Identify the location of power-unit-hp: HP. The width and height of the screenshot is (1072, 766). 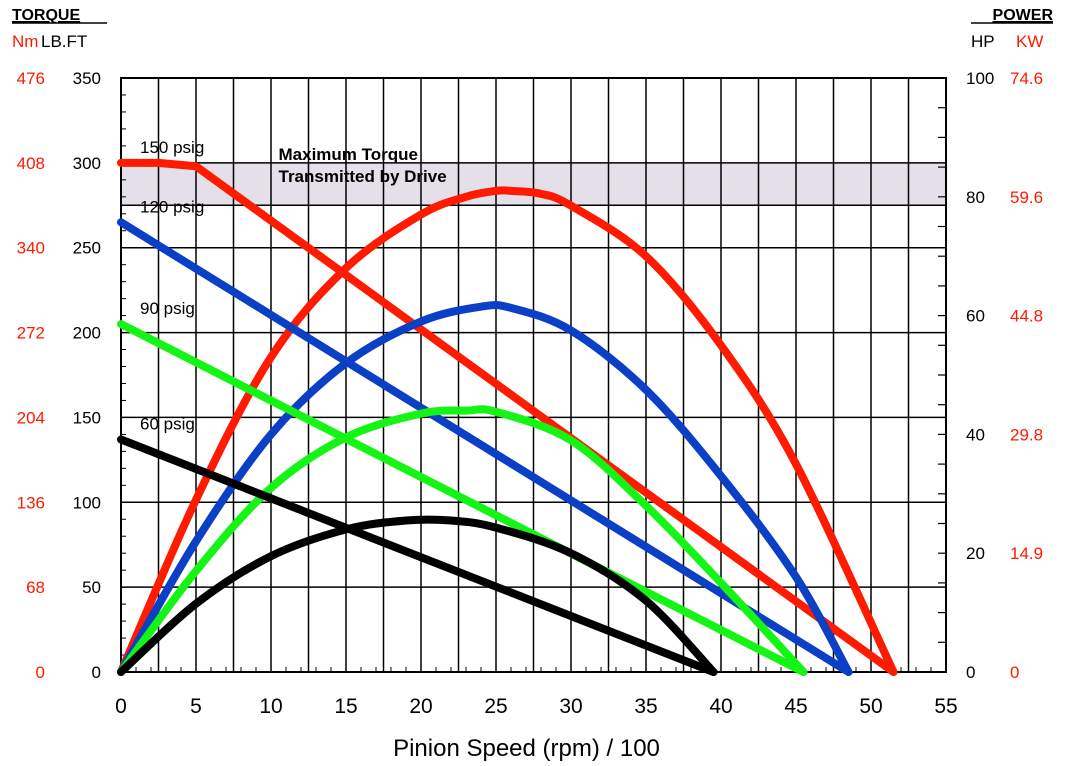
(983, 41).